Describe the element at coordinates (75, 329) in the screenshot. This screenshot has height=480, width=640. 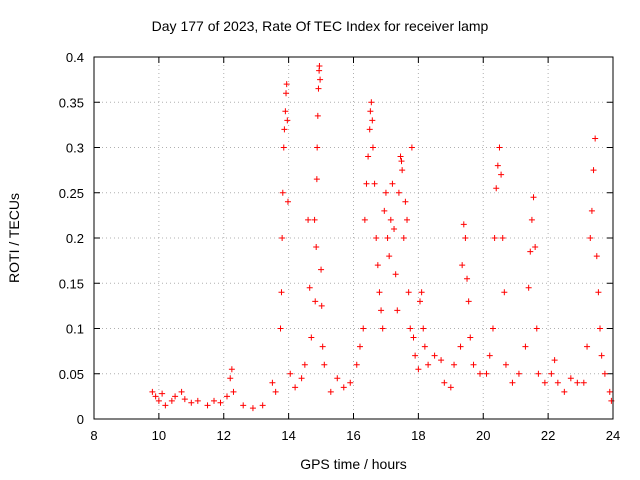
I see `y-tick-label: 0.1` at that location.